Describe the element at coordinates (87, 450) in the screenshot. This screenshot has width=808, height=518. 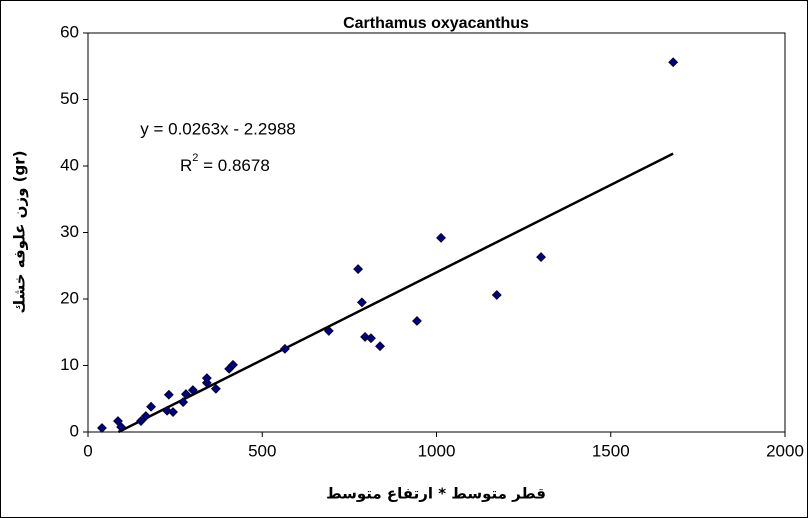
I see `x-tick-label: 0` at that location.